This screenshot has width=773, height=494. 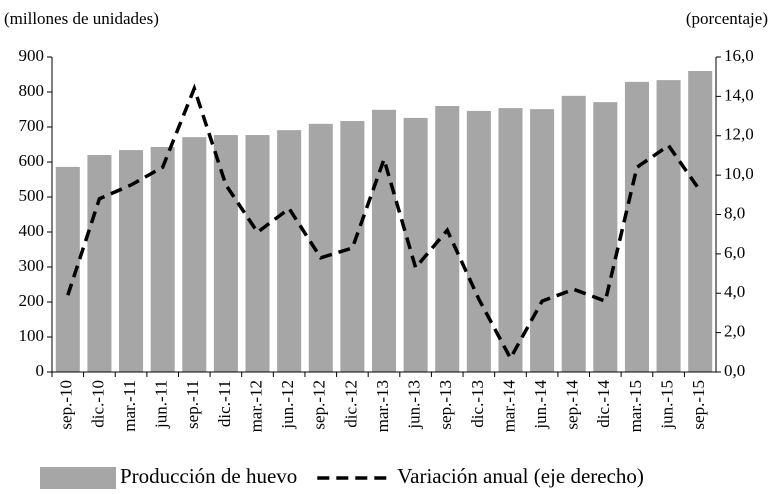 I want to click on x-tick-label: sep.-10, so click(x=66, y=405).